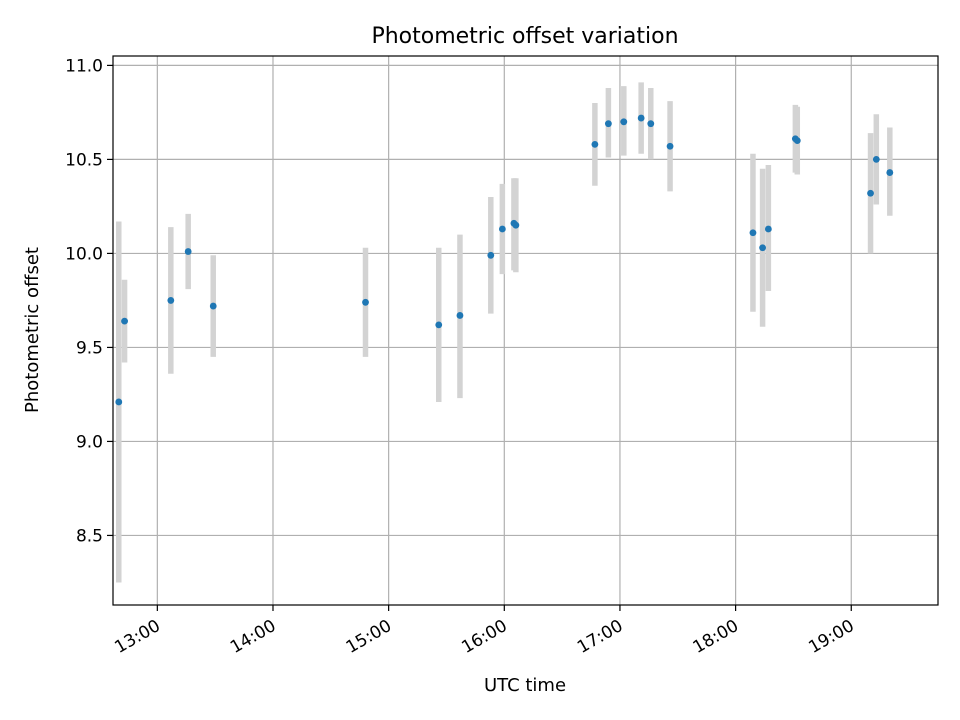  What do you see at coordinates (525, 685) in the screenshot?
I see `x-axis-label: UTC time` at bounding box center [525, 685].